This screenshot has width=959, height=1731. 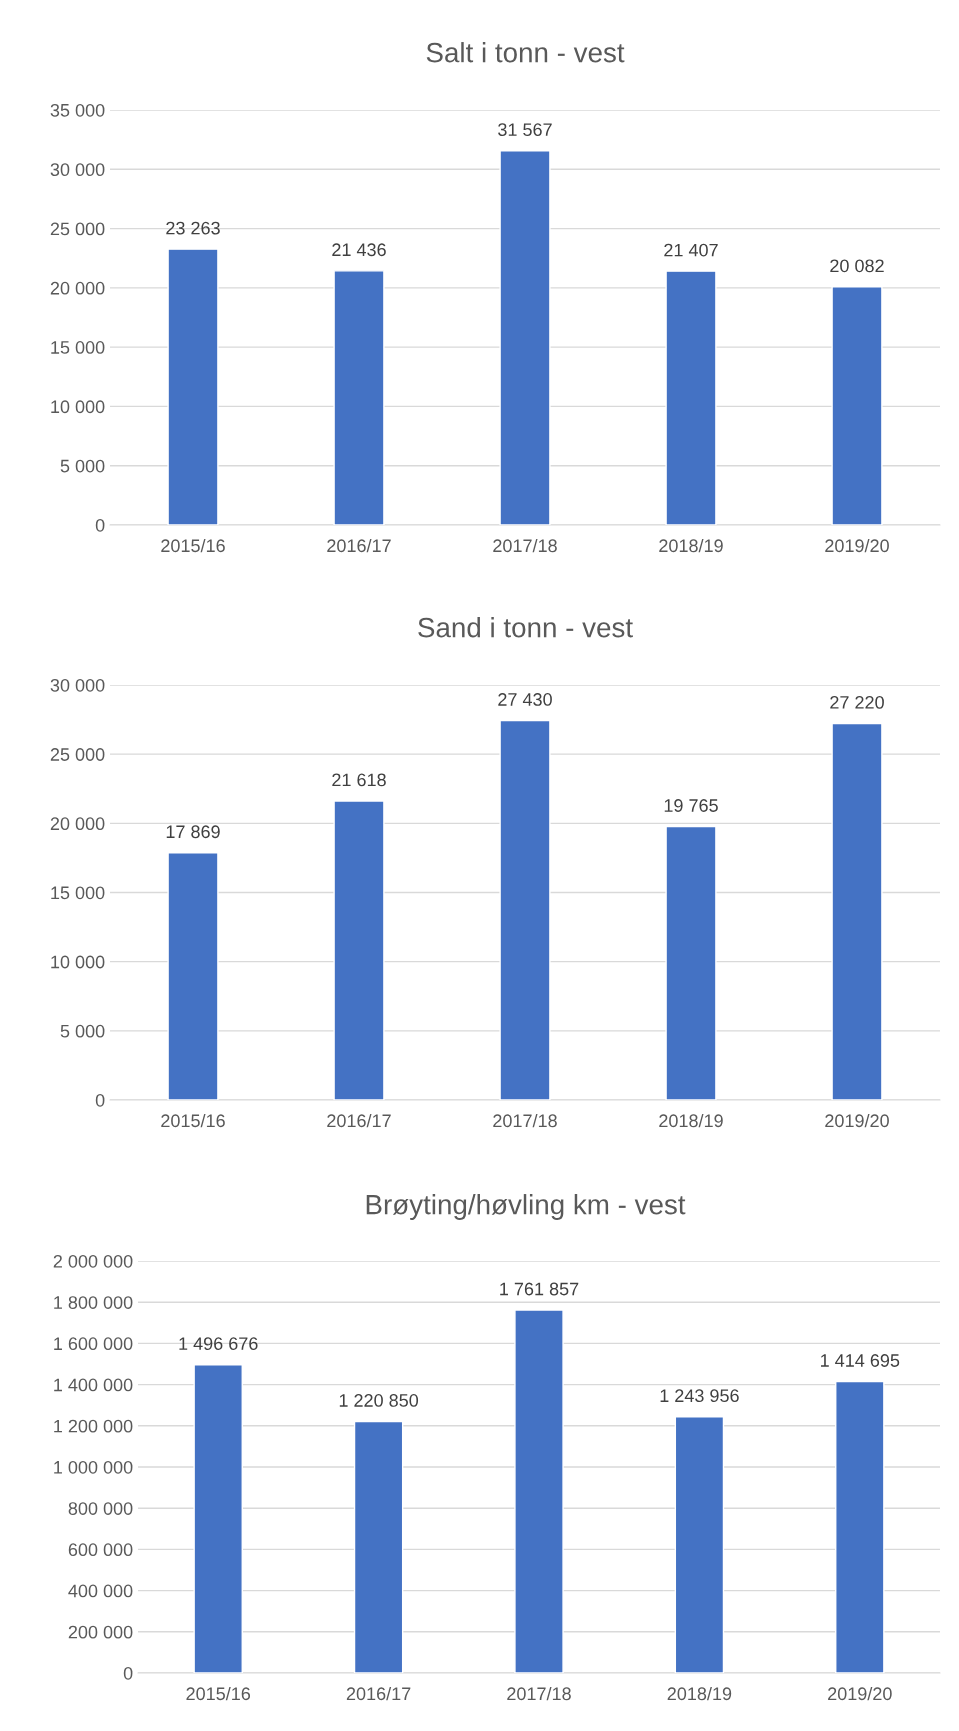 What do you see at coordinates (193, 228) in the screenshot?
I see `data-label: 23 263` at bounding box center [193, 228].